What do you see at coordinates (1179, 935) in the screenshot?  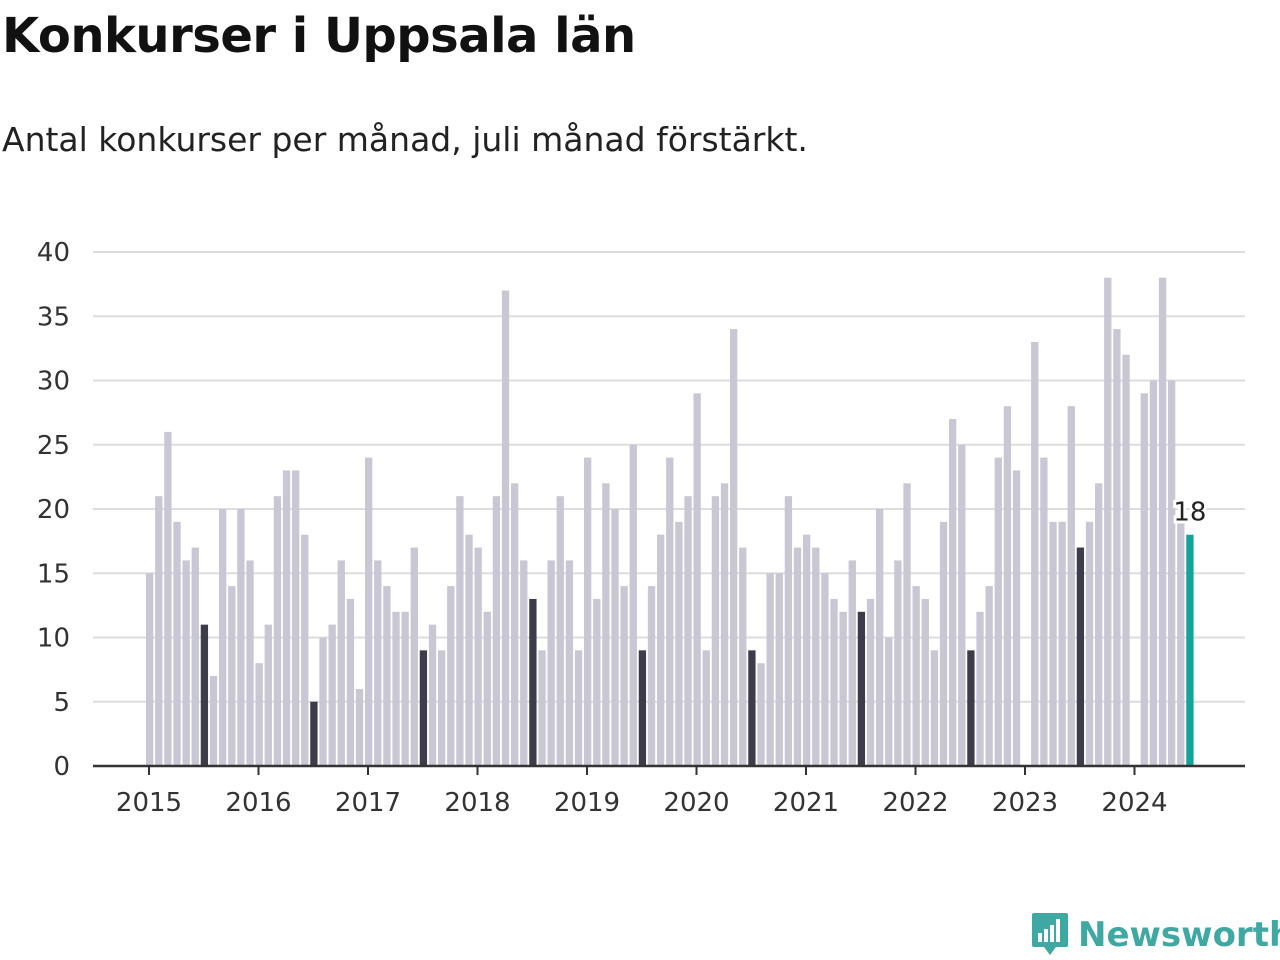 I see `brand-name: Newsworthy` at bounding box center [1179, 935].